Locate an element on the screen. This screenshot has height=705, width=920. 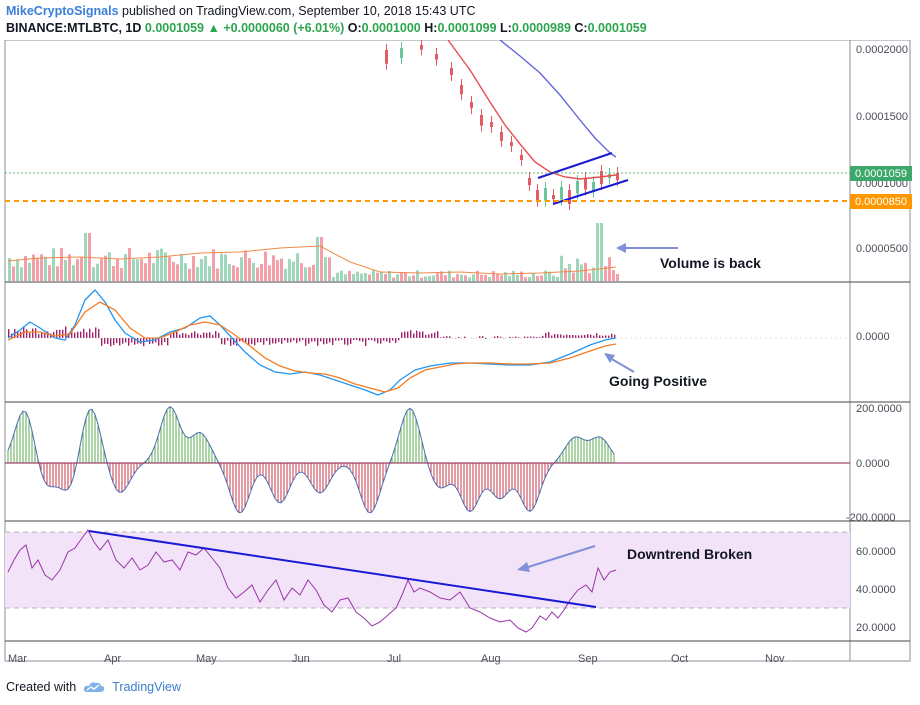
time-axis: Mar Apr May Jun Jul Aug Sep Oct Nov is located at coordinates (396, 659).